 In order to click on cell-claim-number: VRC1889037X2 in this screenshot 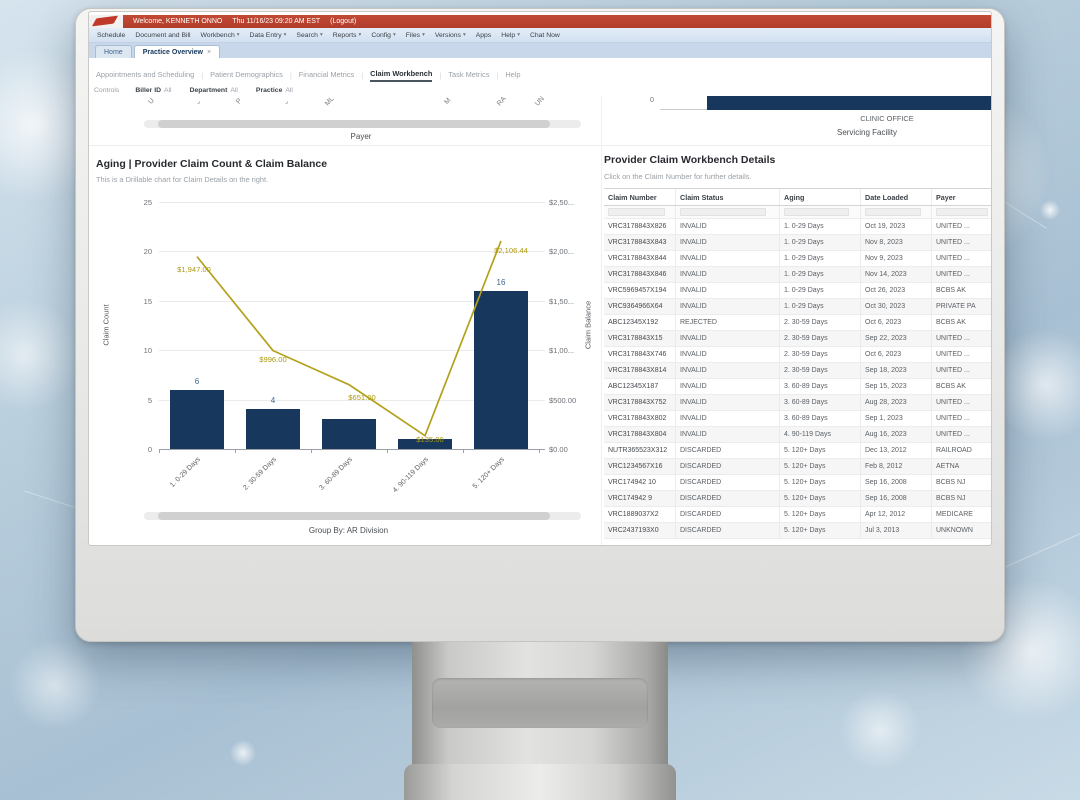, I will do `click(640, 514)`.